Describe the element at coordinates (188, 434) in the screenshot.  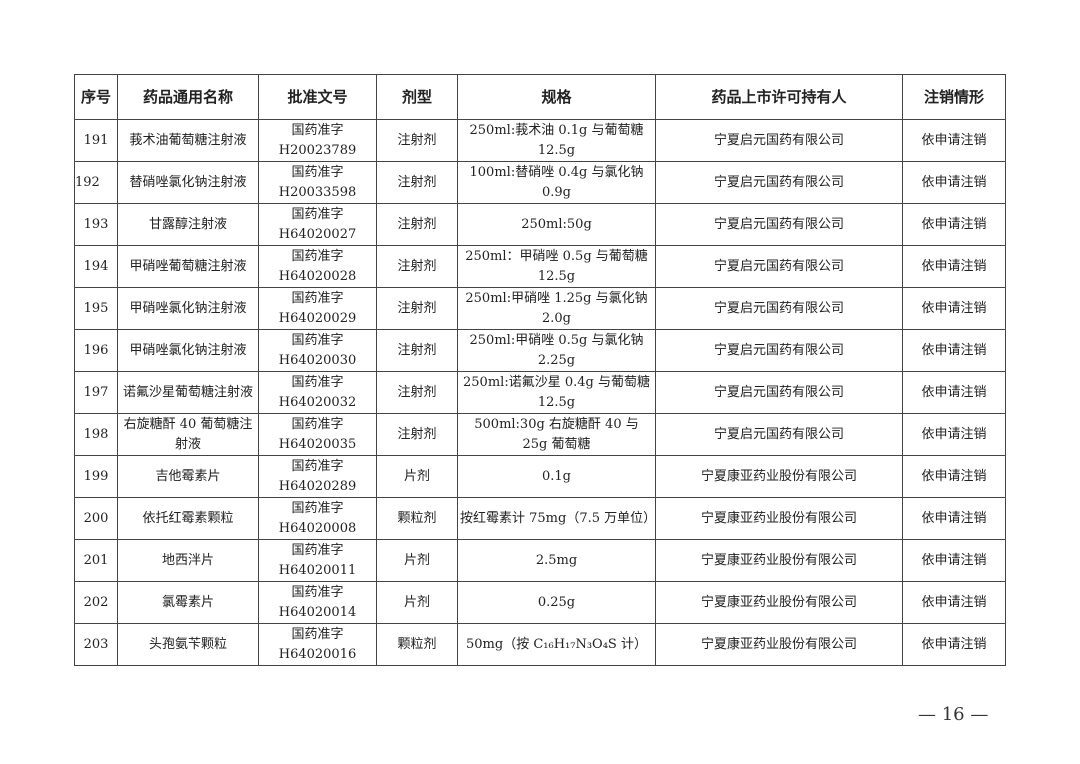
I see `cell-drug-name: 右旋糖酐 40 葡萄糖注射液` at that location.